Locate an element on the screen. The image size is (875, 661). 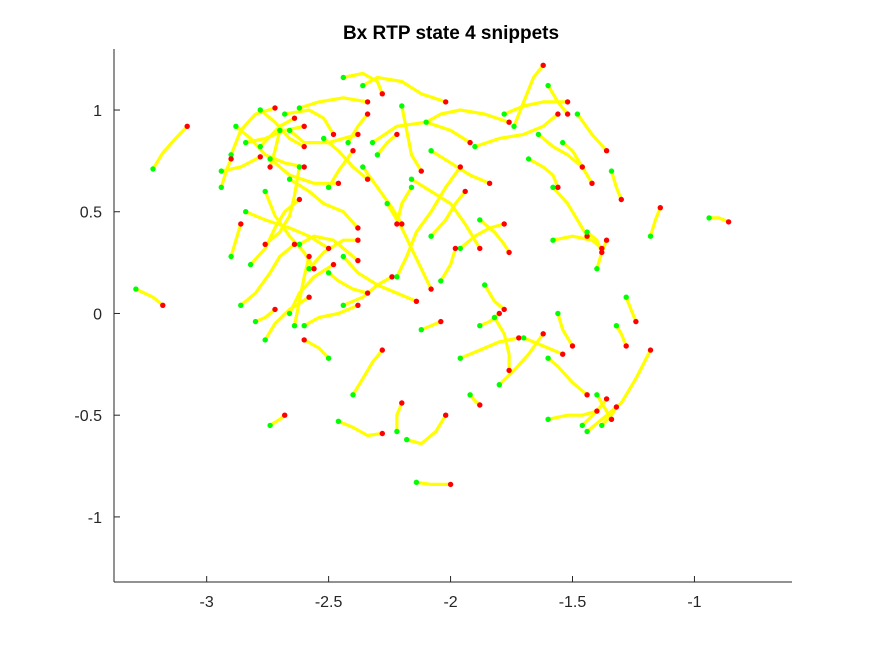
series-49-start-point is located at coordinates (528, 159).